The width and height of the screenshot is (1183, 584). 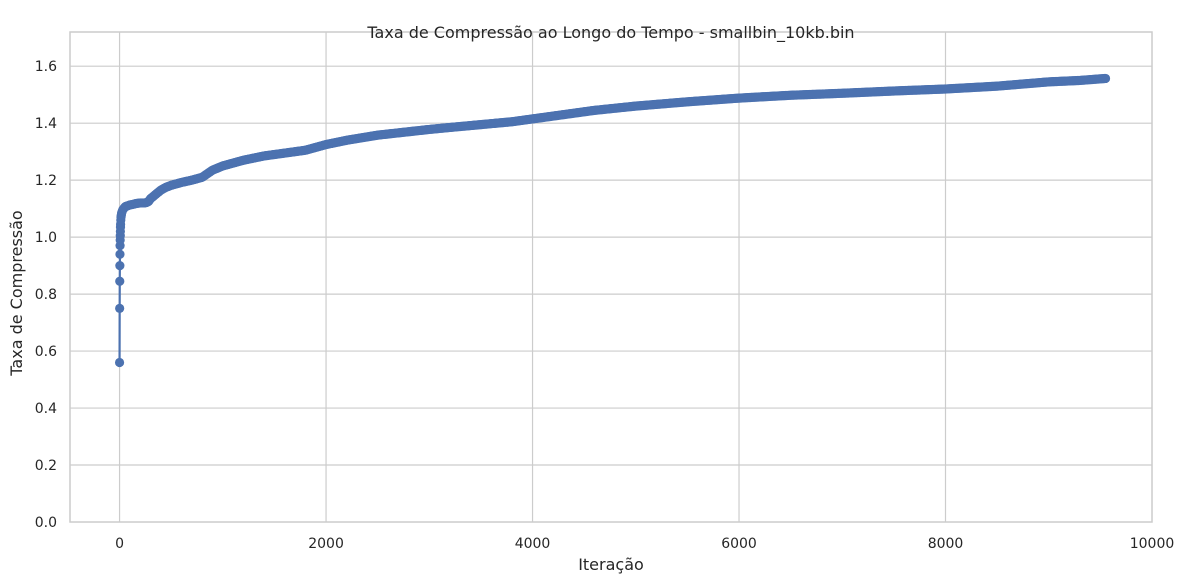 What do you see at coordinates (46, 466) in the screenshot?
I see `y-tick-label: 0.2` at bounding box center [46, 466].